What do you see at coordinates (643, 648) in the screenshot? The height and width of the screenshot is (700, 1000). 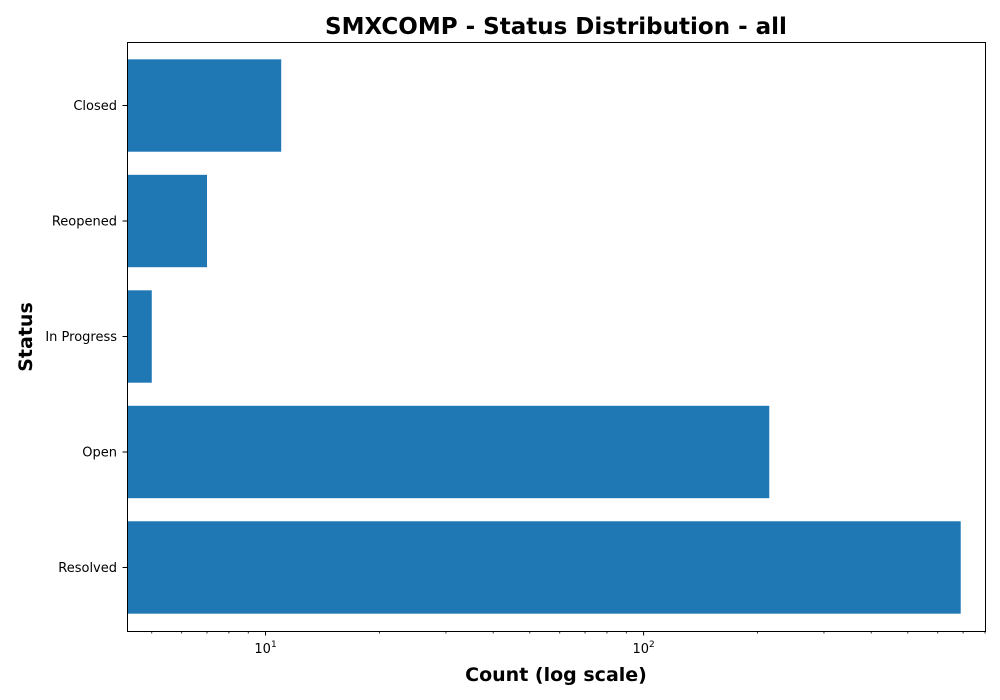 I see `x-tick-label: 10²` at bounding box center [643, 648].